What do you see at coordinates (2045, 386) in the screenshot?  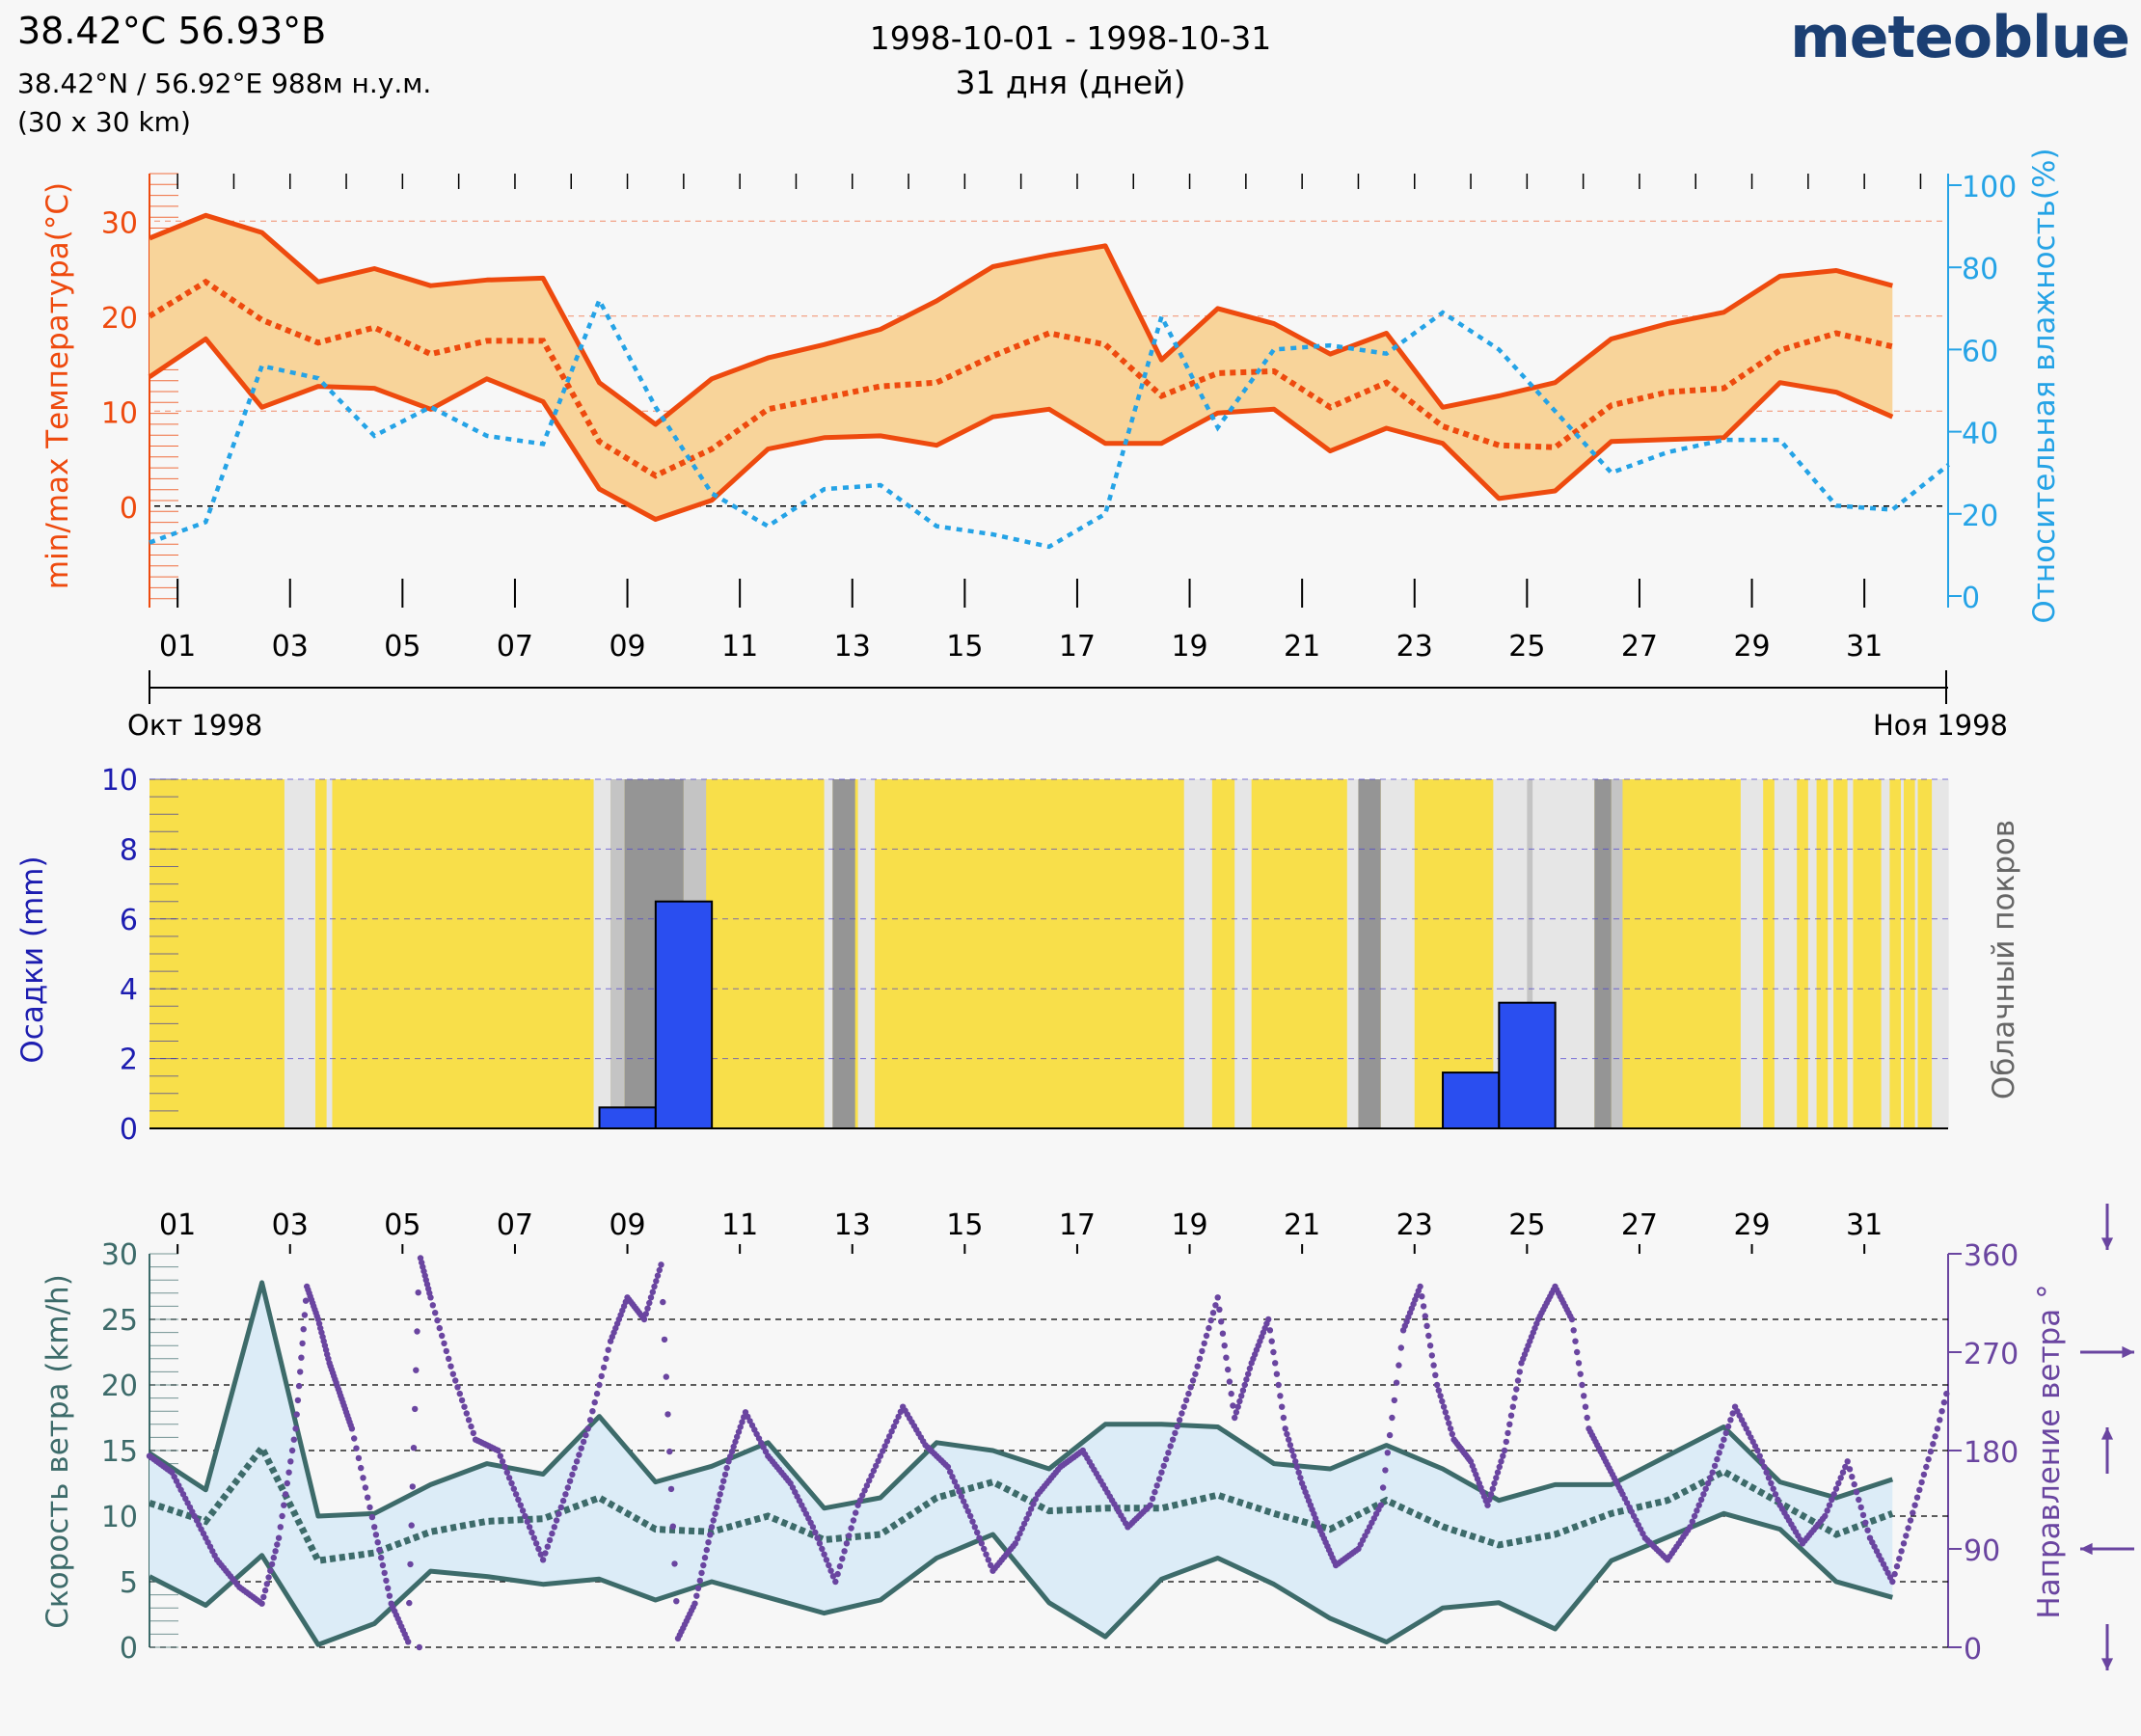 I see `humidity-axis-title: Относительная влажность(%)` at bounding box center [2045, 386].